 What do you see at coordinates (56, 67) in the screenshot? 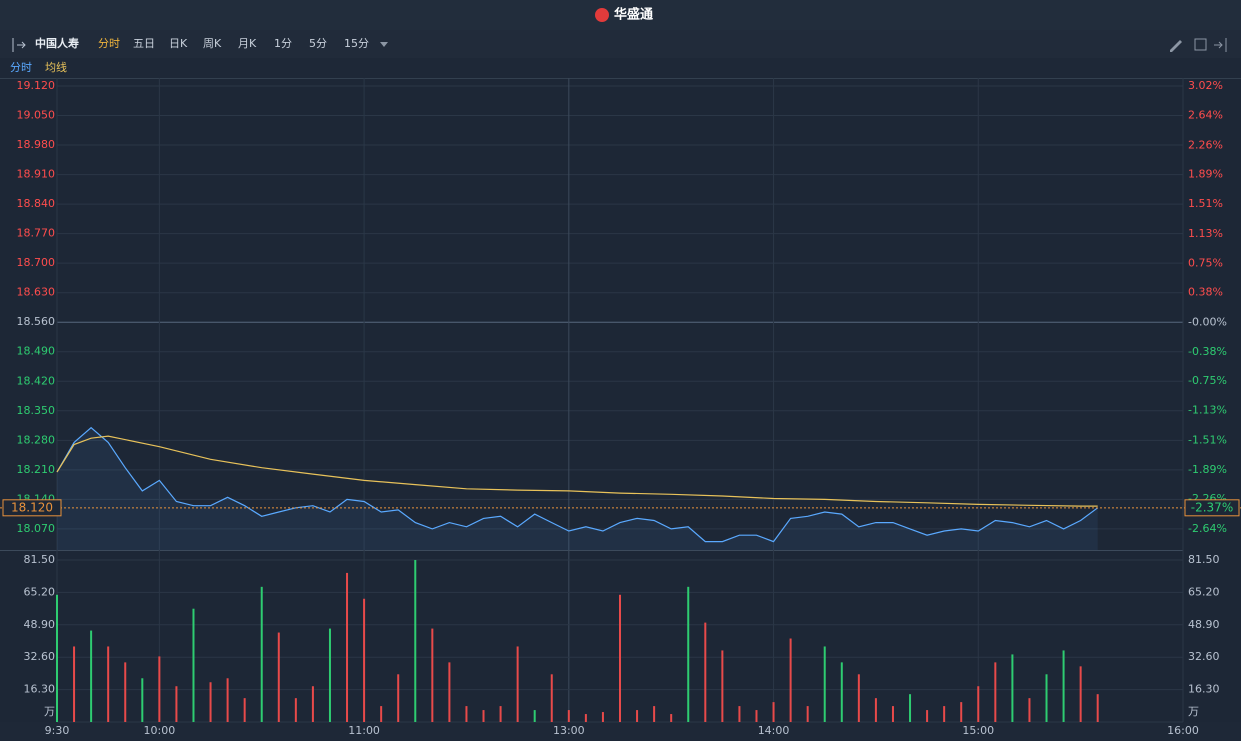
I see `legend-entry: 均线` at bounding box center [56, 67].